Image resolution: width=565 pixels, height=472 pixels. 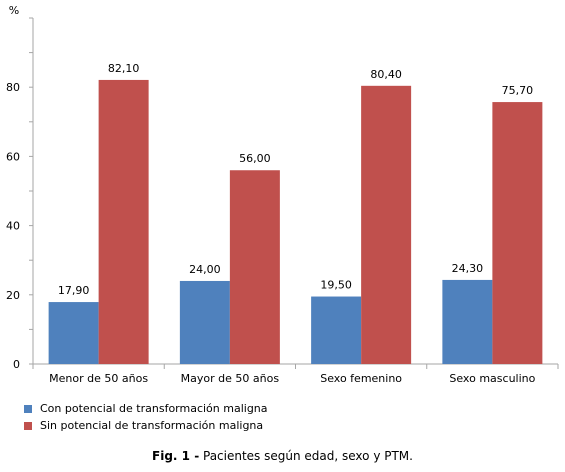 What do you see at coordinates (152, 425) in the screenshot?
I see `legend-label: Sin potencial de transformación maligna` at bounding box center [152, 425].